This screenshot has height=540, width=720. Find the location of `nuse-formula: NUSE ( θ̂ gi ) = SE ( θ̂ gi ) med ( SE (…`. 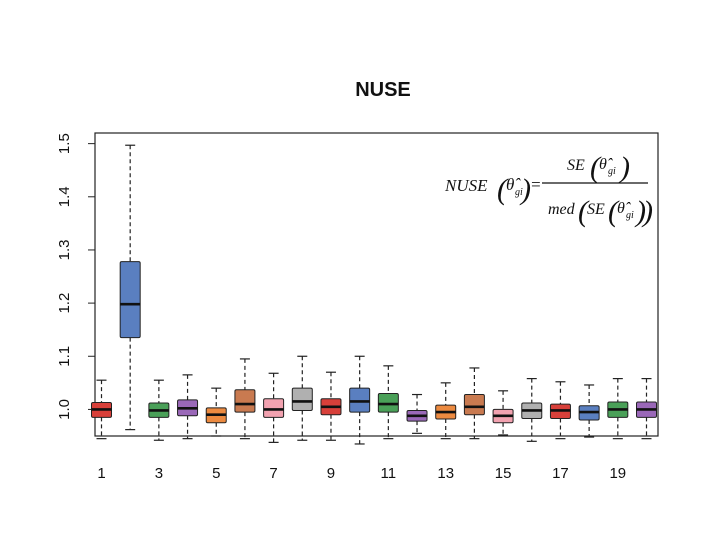

nuse-formula: NUSE ( θ̂ gi ) = SE ( θ̂ gi ) med ( SE (… is located at coordinates (548, 189).